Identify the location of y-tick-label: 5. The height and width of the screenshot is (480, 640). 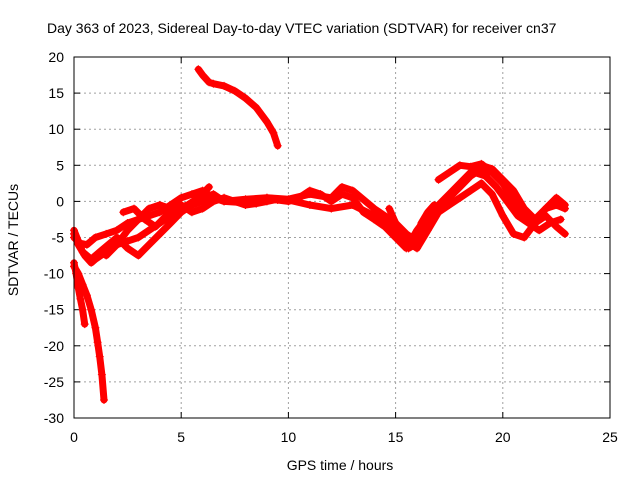
(60, 165).